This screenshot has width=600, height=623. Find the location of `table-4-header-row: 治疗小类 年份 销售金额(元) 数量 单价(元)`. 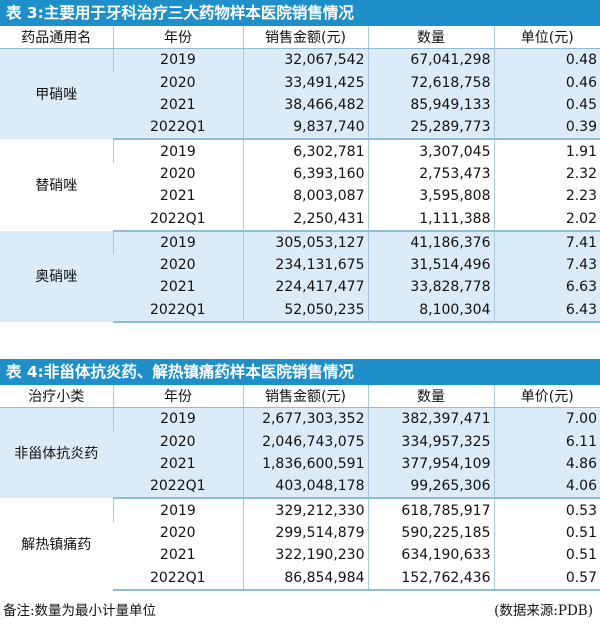

table-4-header-row: 治疗小类 年份 销售金额(元) 数量 单价(元) is located at coordinates (300, 397).